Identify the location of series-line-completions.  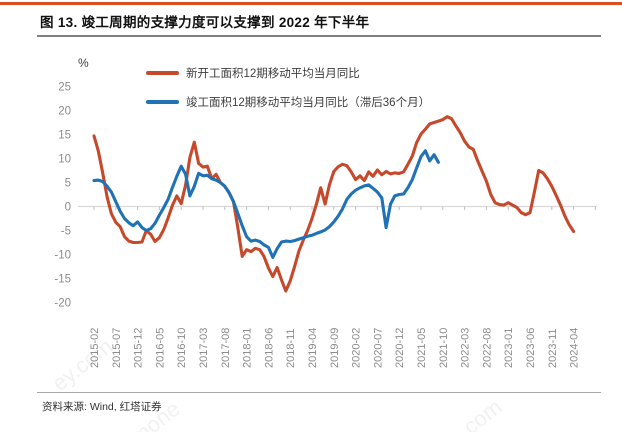
(266, 204).